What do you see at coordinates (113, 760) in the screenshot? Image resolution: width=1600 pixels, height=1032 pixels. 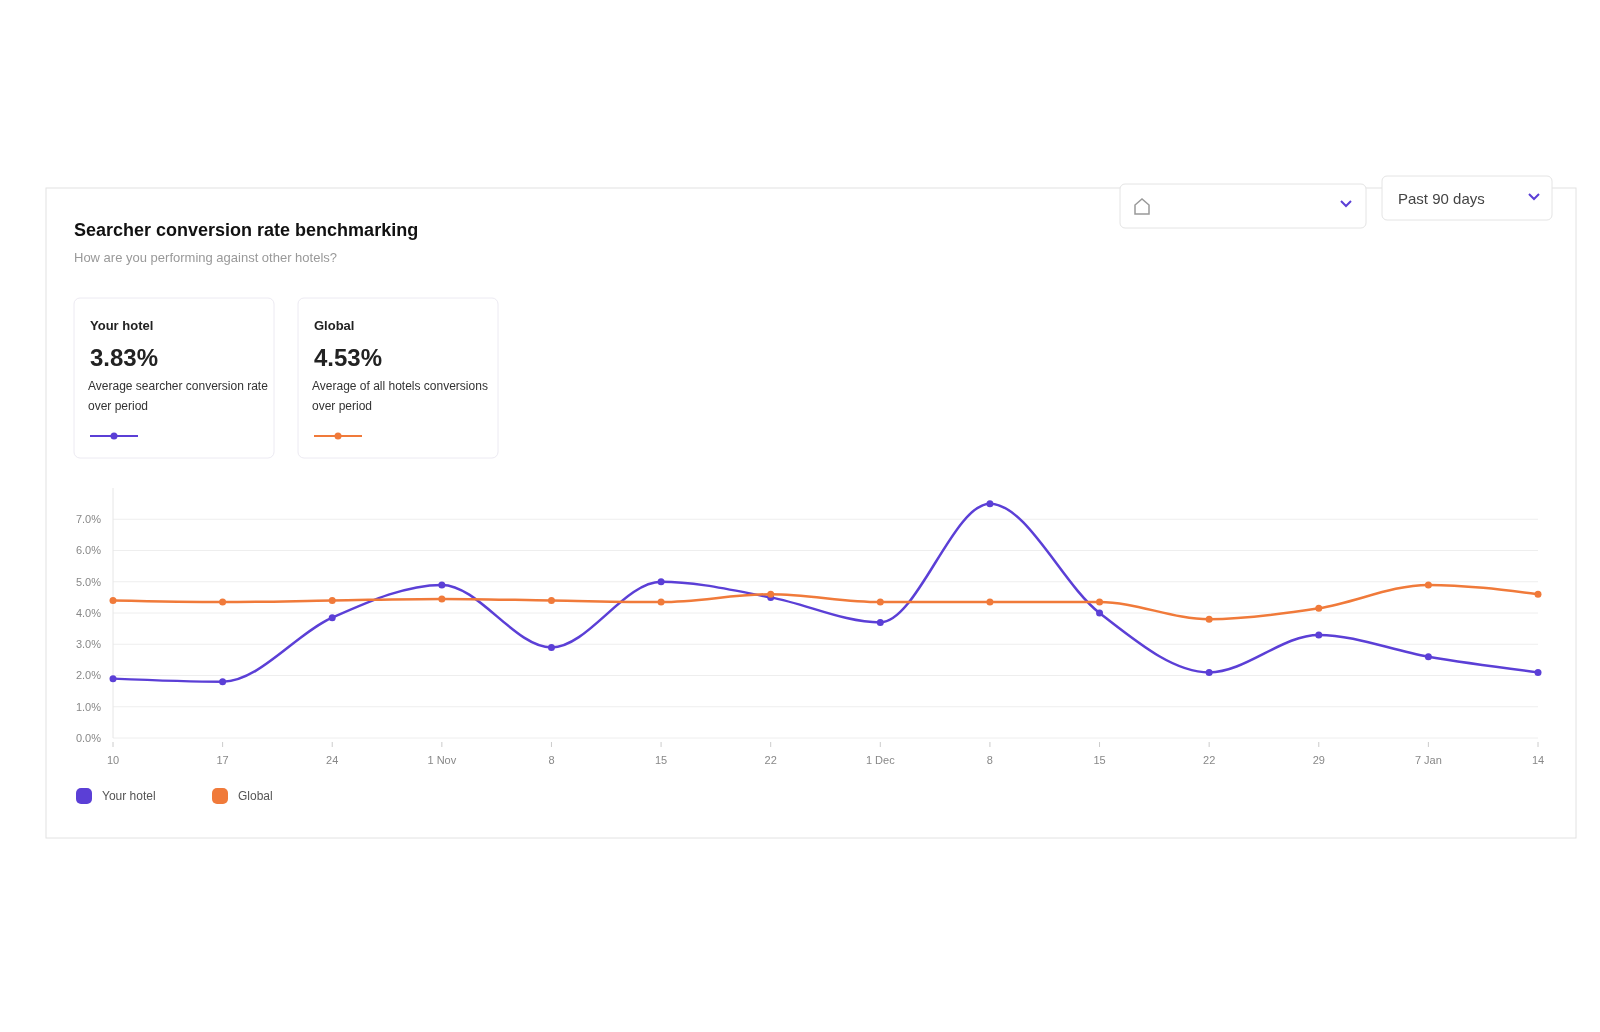 I see `x-tick-label: 10` at bounding box center [113, 760].